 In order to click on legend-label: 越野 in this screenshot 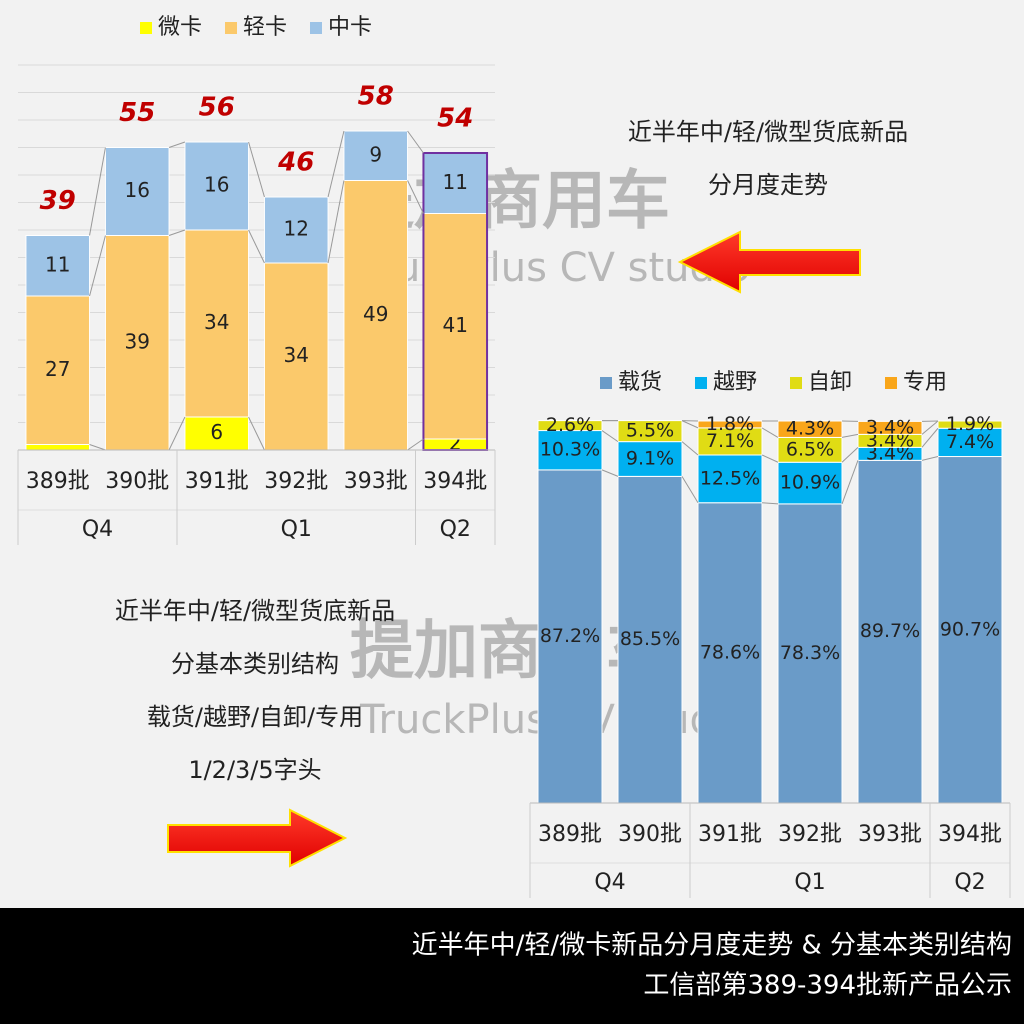, I will do `click(735, 382)`.